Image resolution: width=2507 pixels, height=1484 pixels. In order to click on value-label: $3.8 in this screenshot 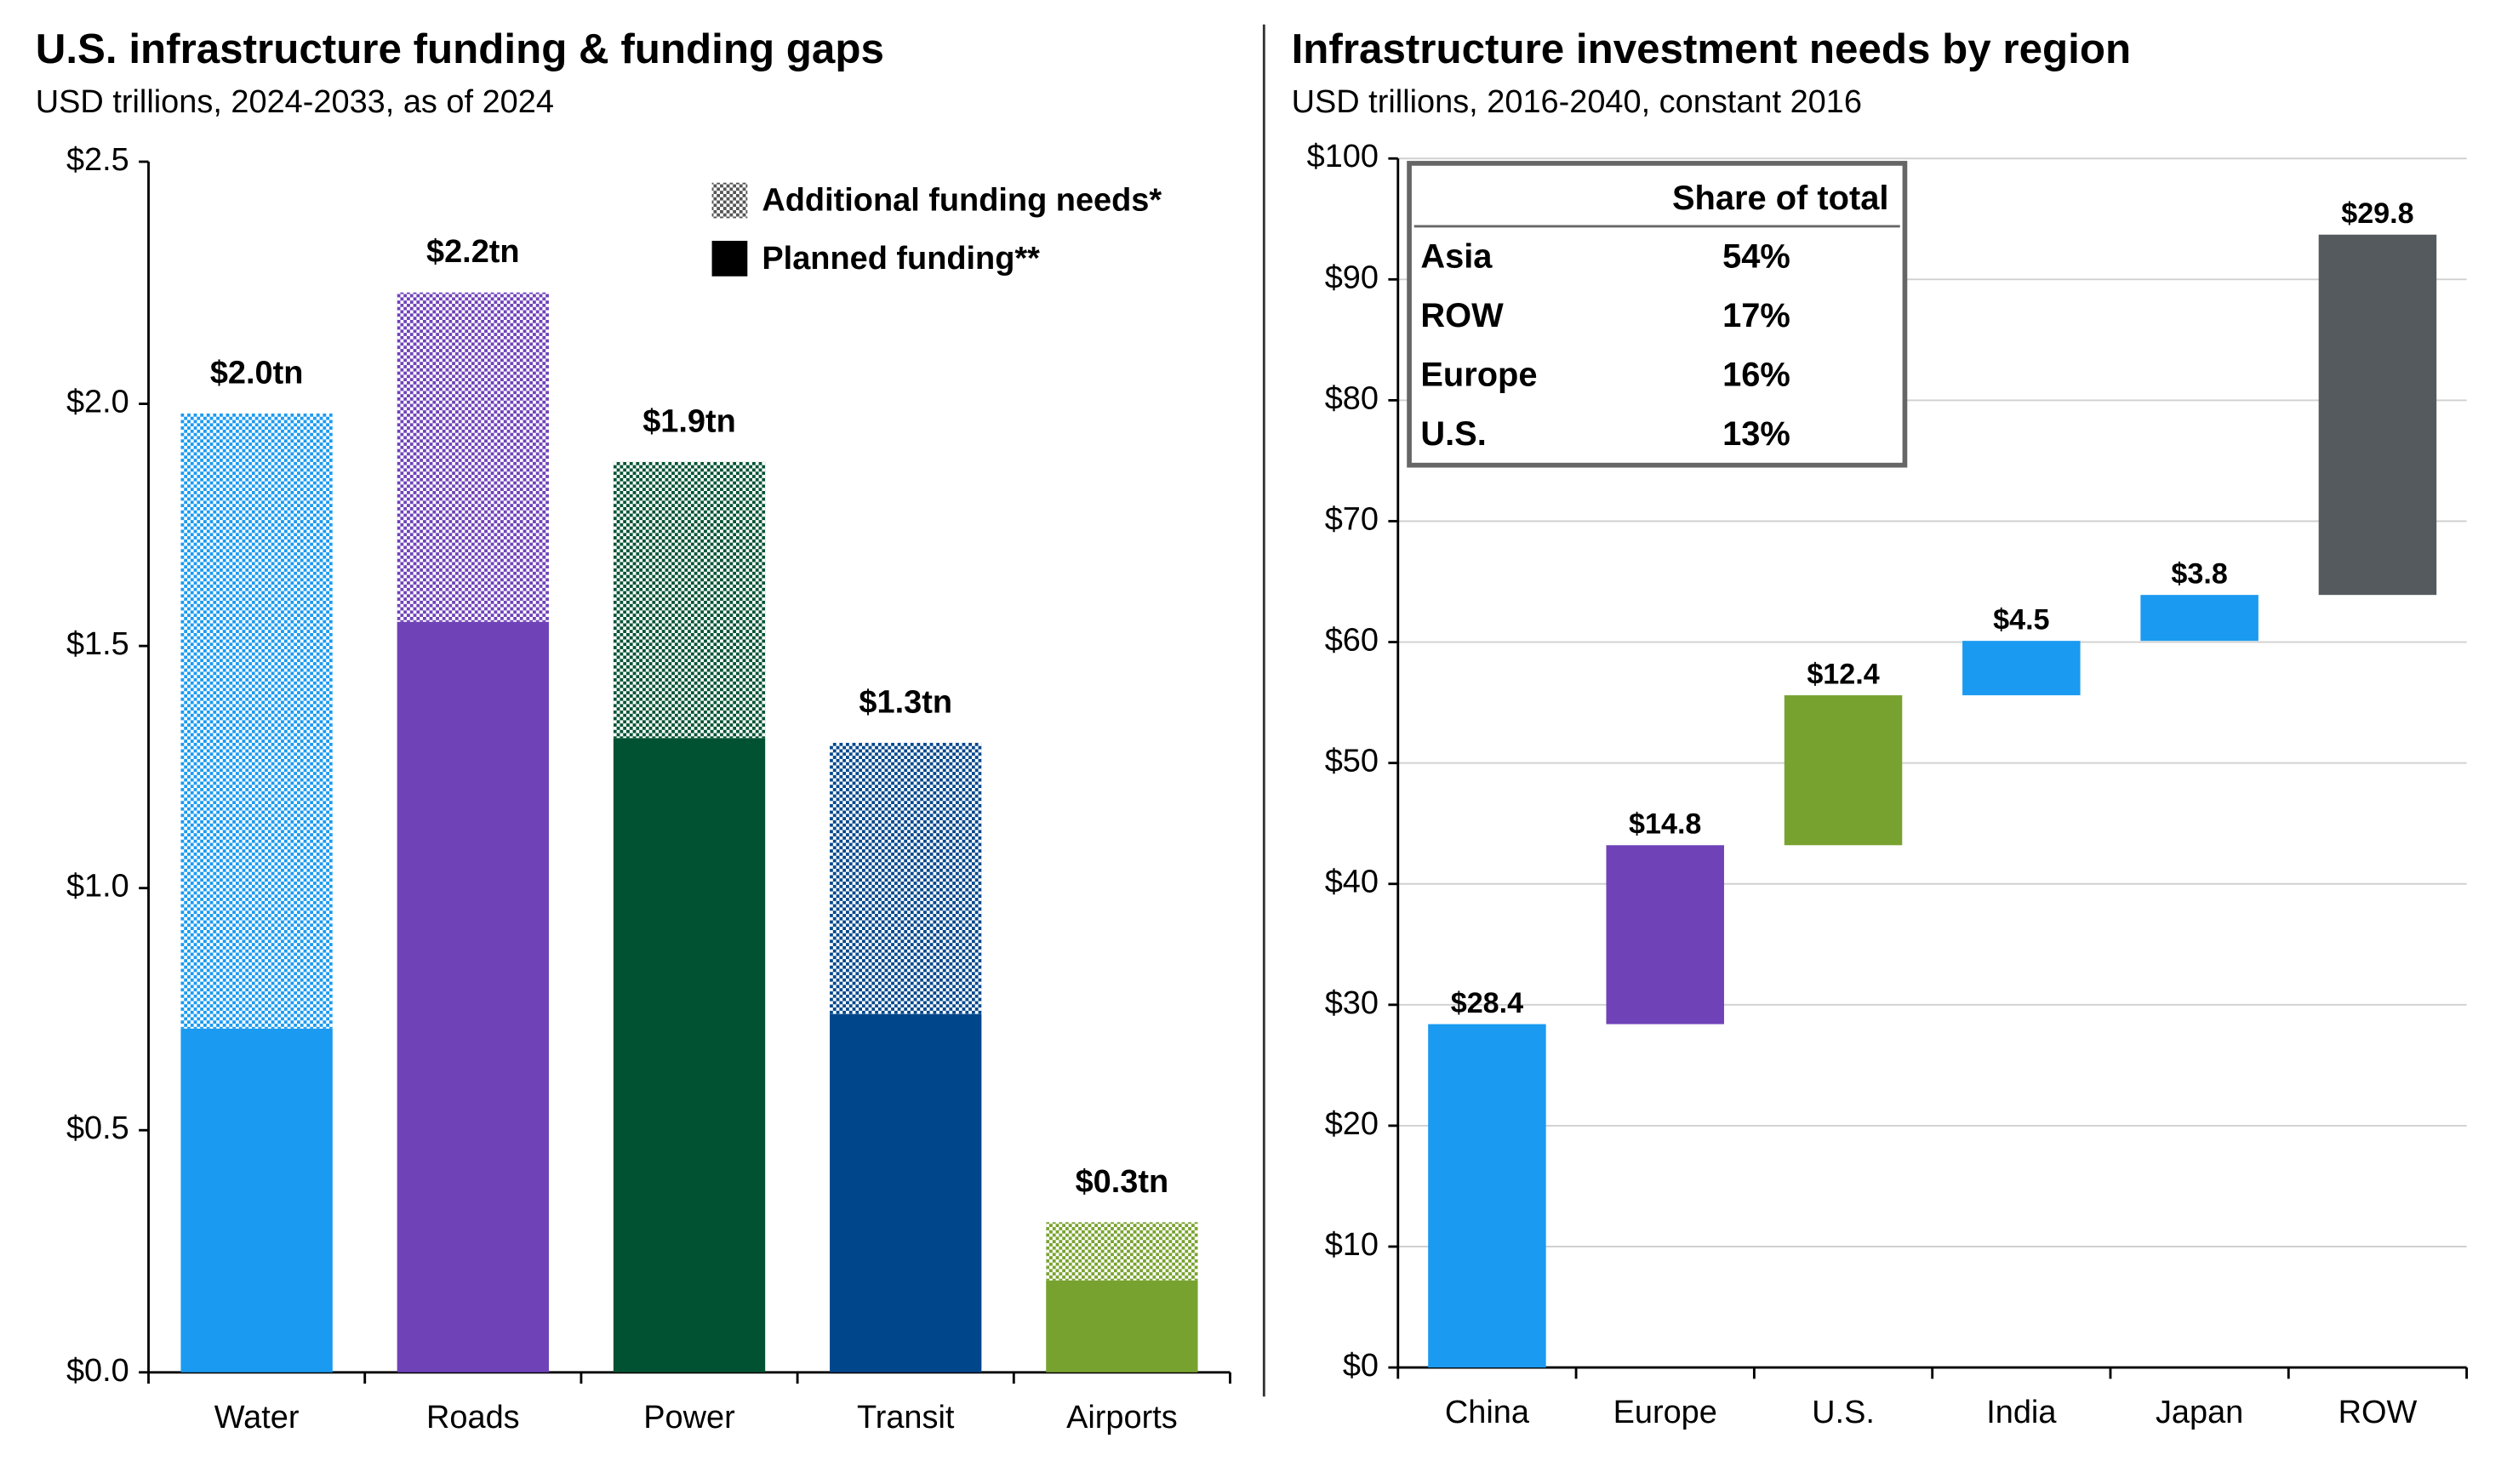, I will do `click(2199, 573)`.